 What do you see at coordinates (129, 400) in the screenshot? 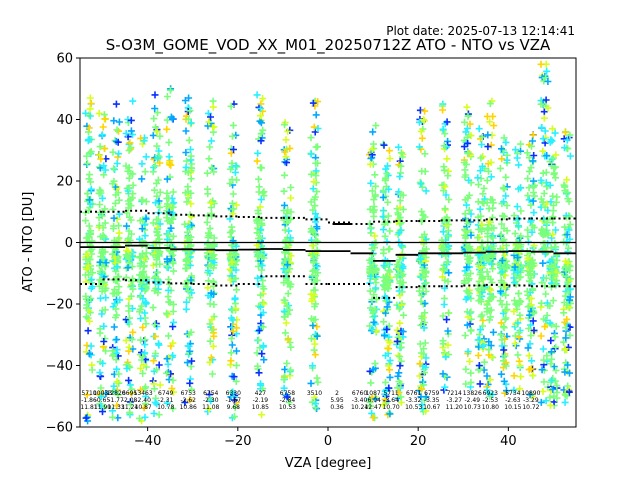
I see `stat-label: 6695 -2.08 11.24` at bounding box center [129, 400].